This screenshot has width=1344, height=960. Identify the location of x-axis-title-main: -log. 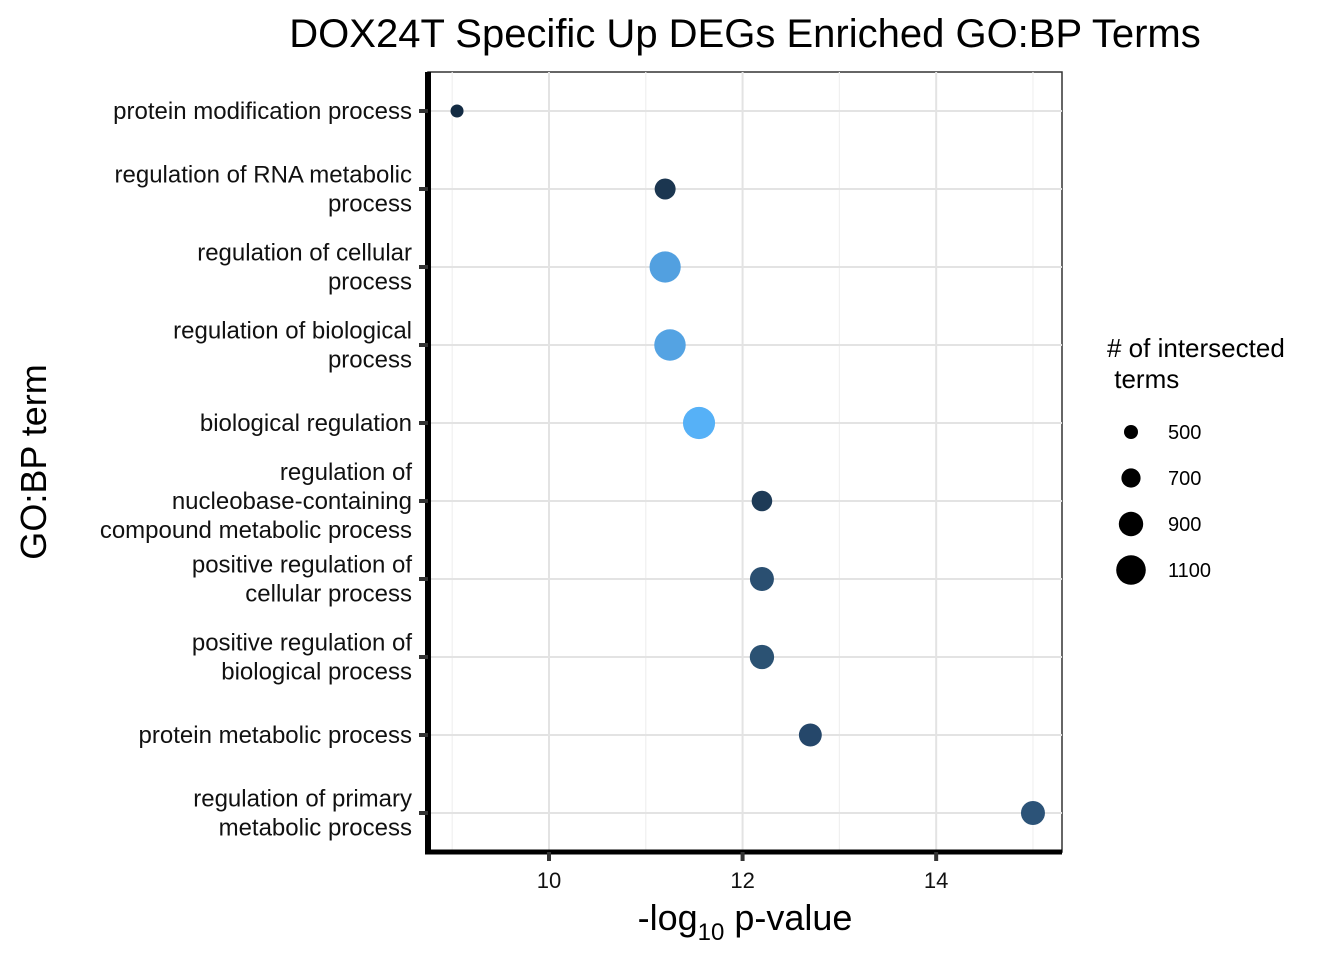
(668, 917).